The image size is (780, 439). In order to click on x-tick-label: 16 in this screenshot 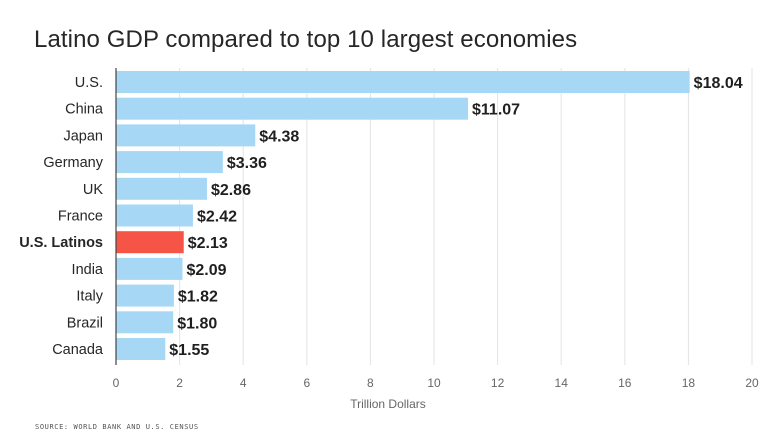, I will do `click(625, 383)`.